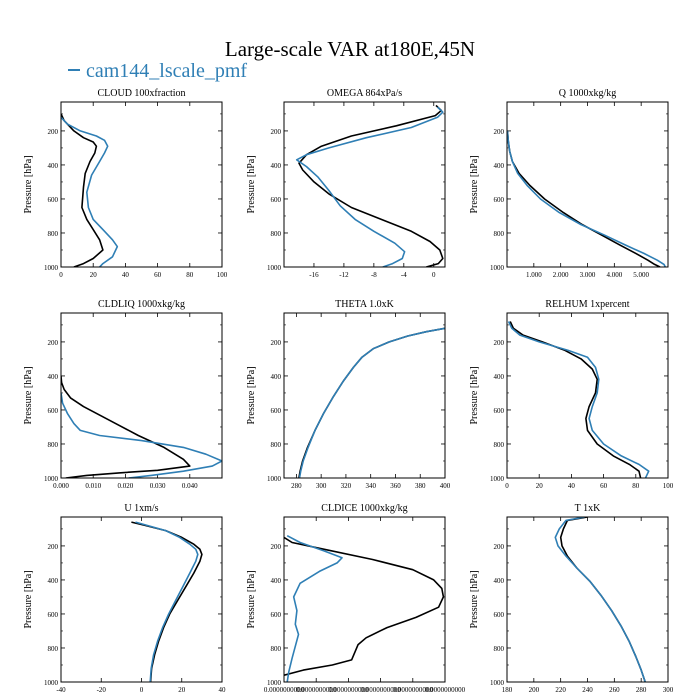  Describe the element at coordinates (560, 690) in the screenshot. I see `x-tick-label: 220` at that location.